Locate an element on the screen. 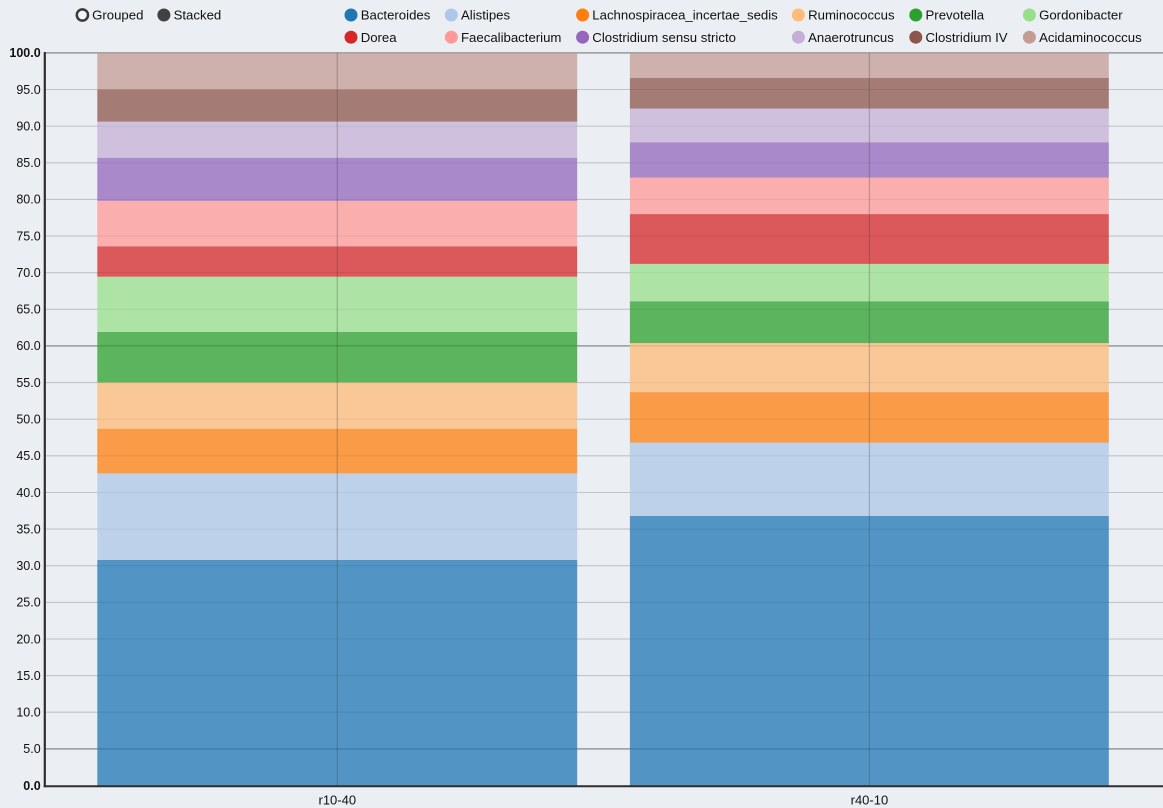  svg-text: Clostridium sensu stricto is located at coordinates (664, 37).